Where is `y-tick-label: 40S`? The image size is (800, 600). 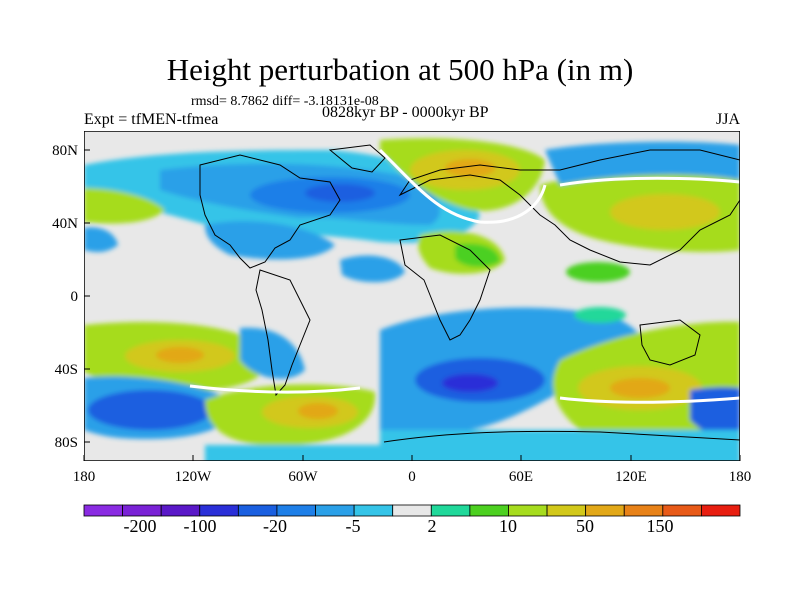 y-tick-label: 40S is located at coordinates (66, 370).